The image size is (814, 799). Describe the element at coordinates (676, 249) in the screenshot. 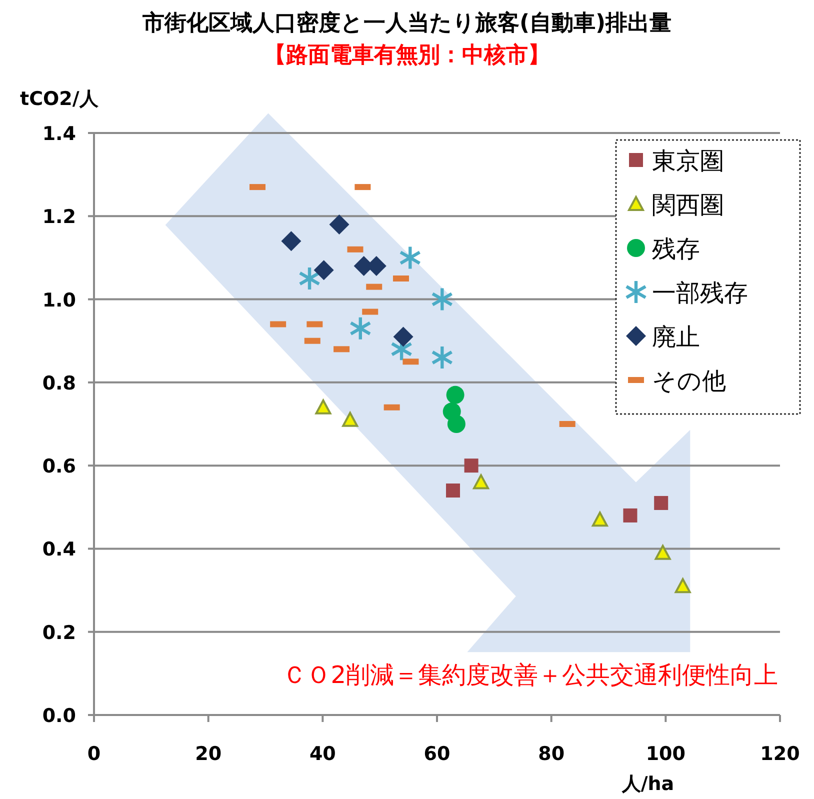

I see `legend-label: 残存` at that location.